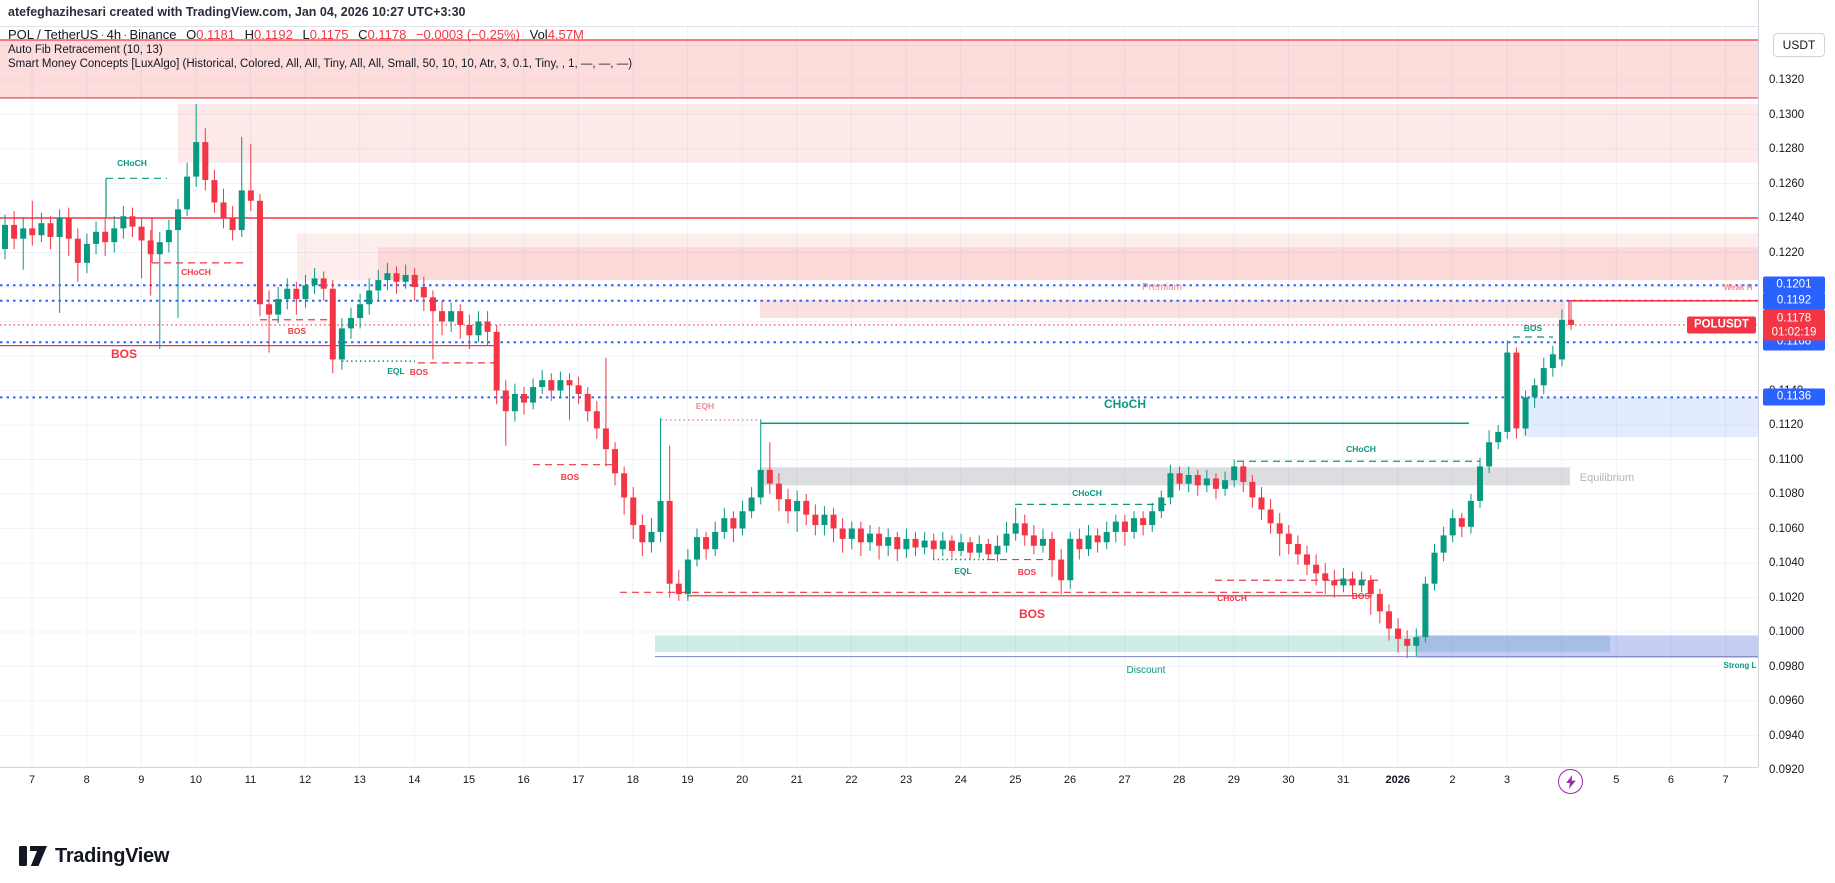  What do you see at coordinates (1794, 285) in the screenshot?
I see `price-level-badge: 0.1201` at bounding box center [1794, 285].